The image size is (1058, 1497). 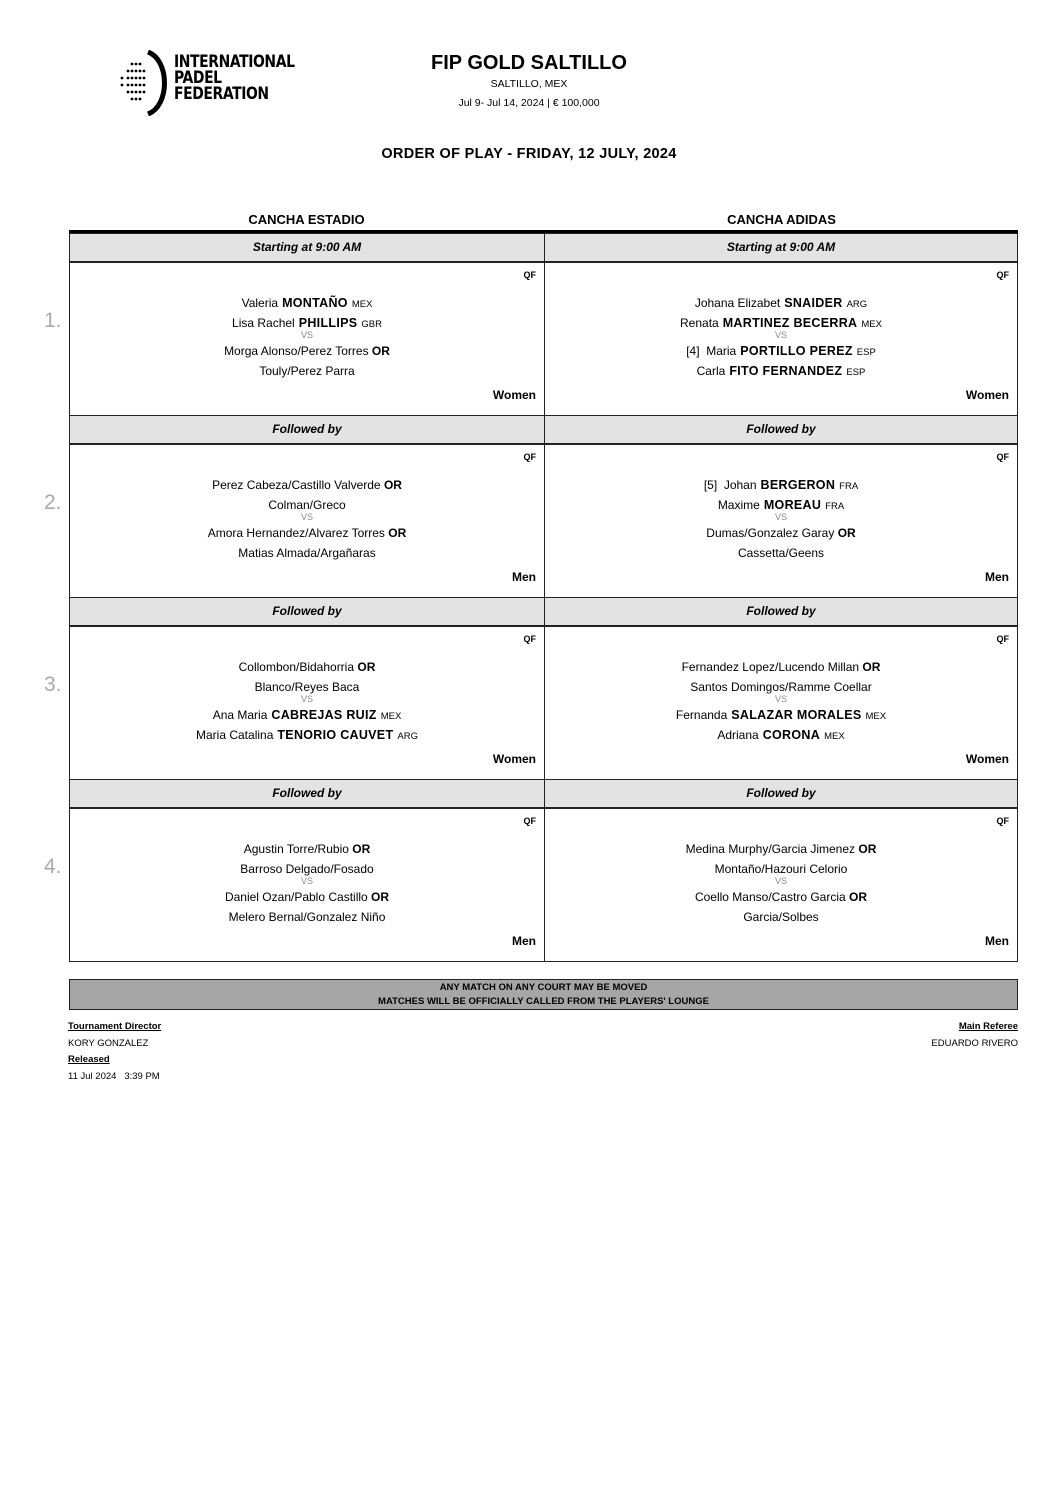 I want to click on player-line: Fernandez Lopez/Lucendo Millan OR, so click(x=781, y=667).